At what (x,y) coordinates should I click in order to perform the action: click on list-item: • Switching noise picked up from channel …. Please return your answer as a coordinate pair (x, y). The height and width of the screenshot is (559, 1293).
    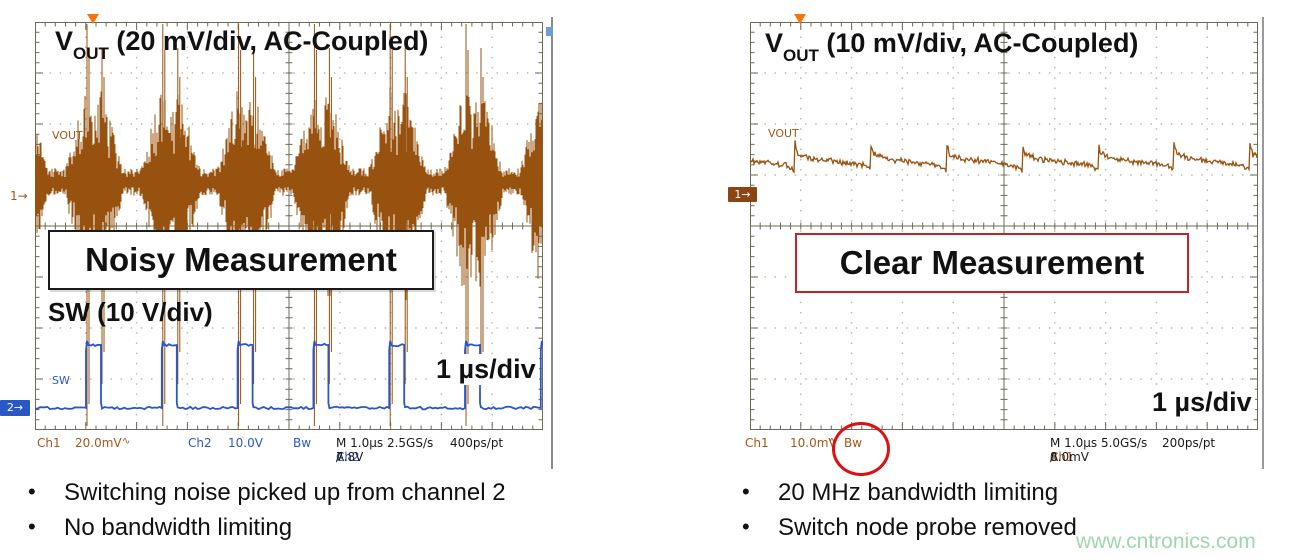
    Looking at the image, I should click on (358, 493).